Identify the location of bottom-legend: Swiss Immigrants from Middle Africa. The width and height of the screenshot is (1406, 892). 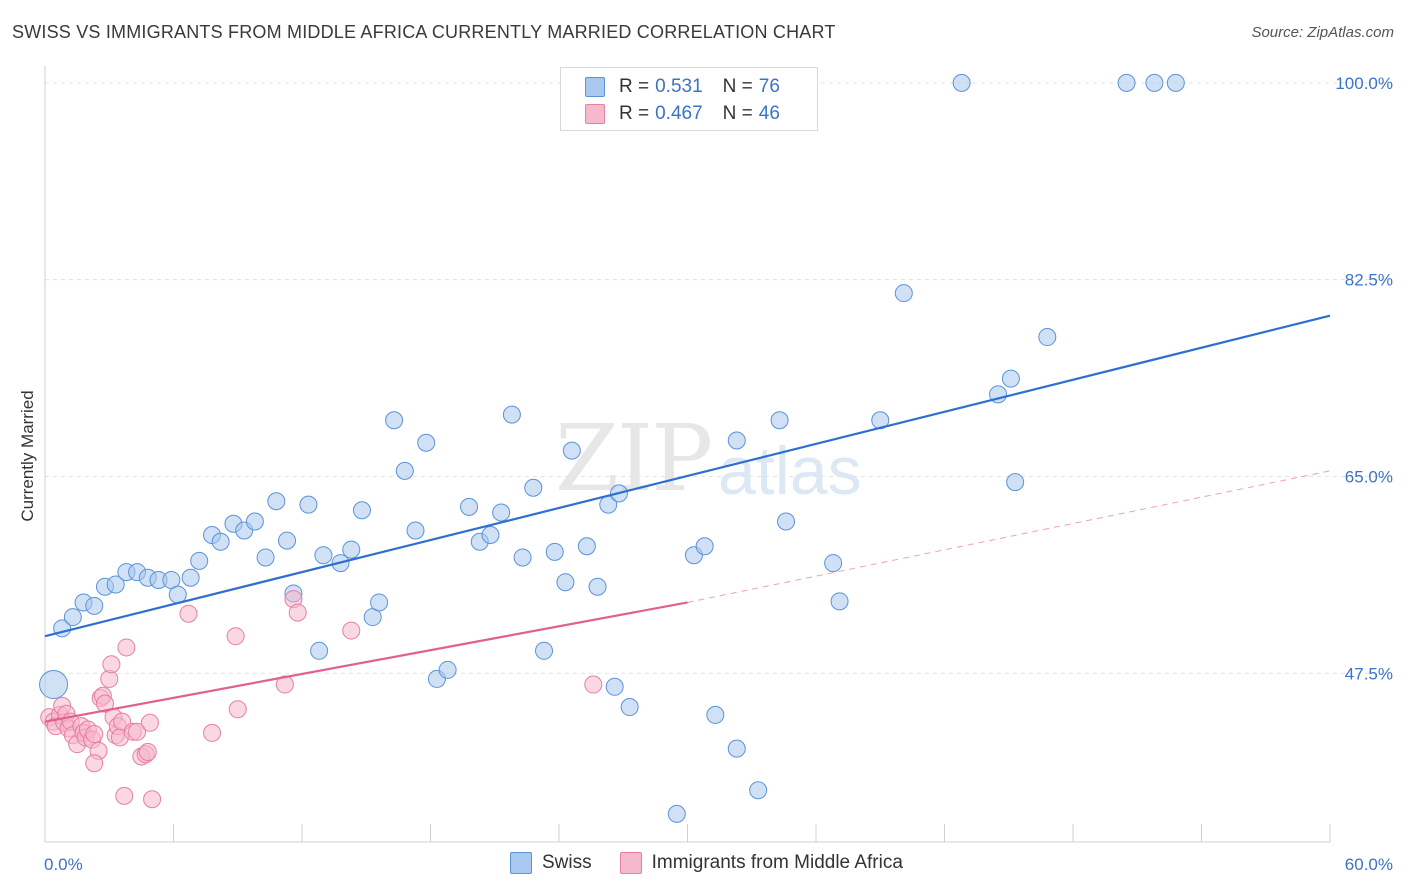
(720, 863).